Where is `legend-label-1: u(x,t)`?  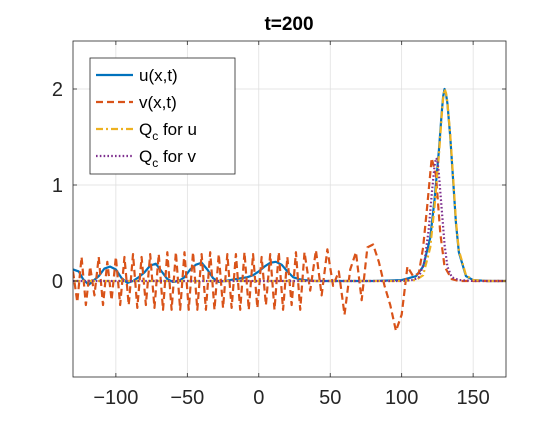
legend-label-1: u(x,t) is located at coordinates (158, 75).